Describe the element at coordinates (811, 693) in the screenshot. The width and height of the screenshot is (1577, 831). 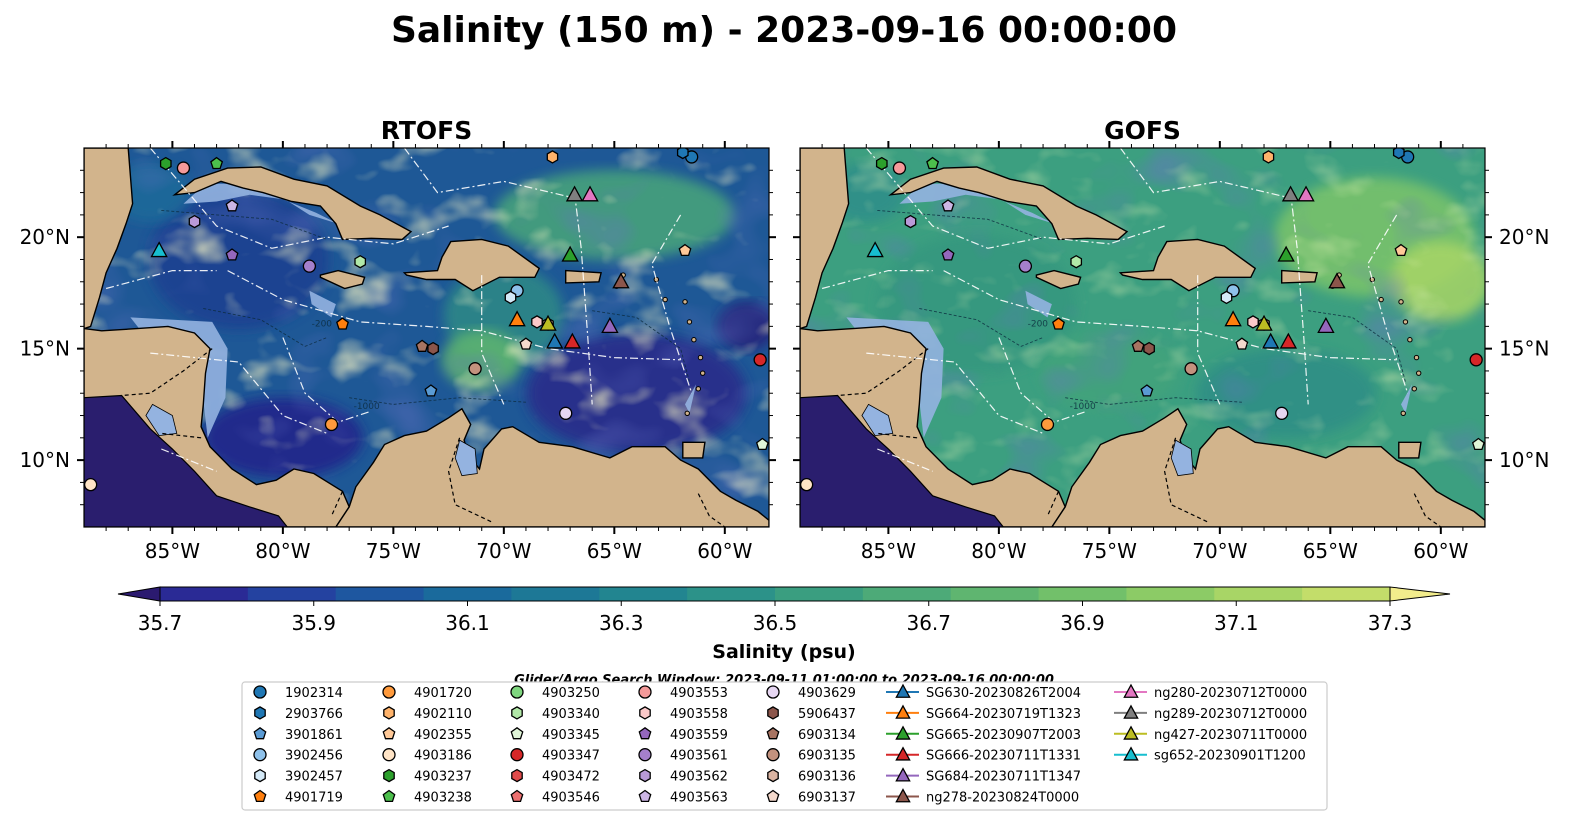
I see `legend-item: 4903629` at that location.